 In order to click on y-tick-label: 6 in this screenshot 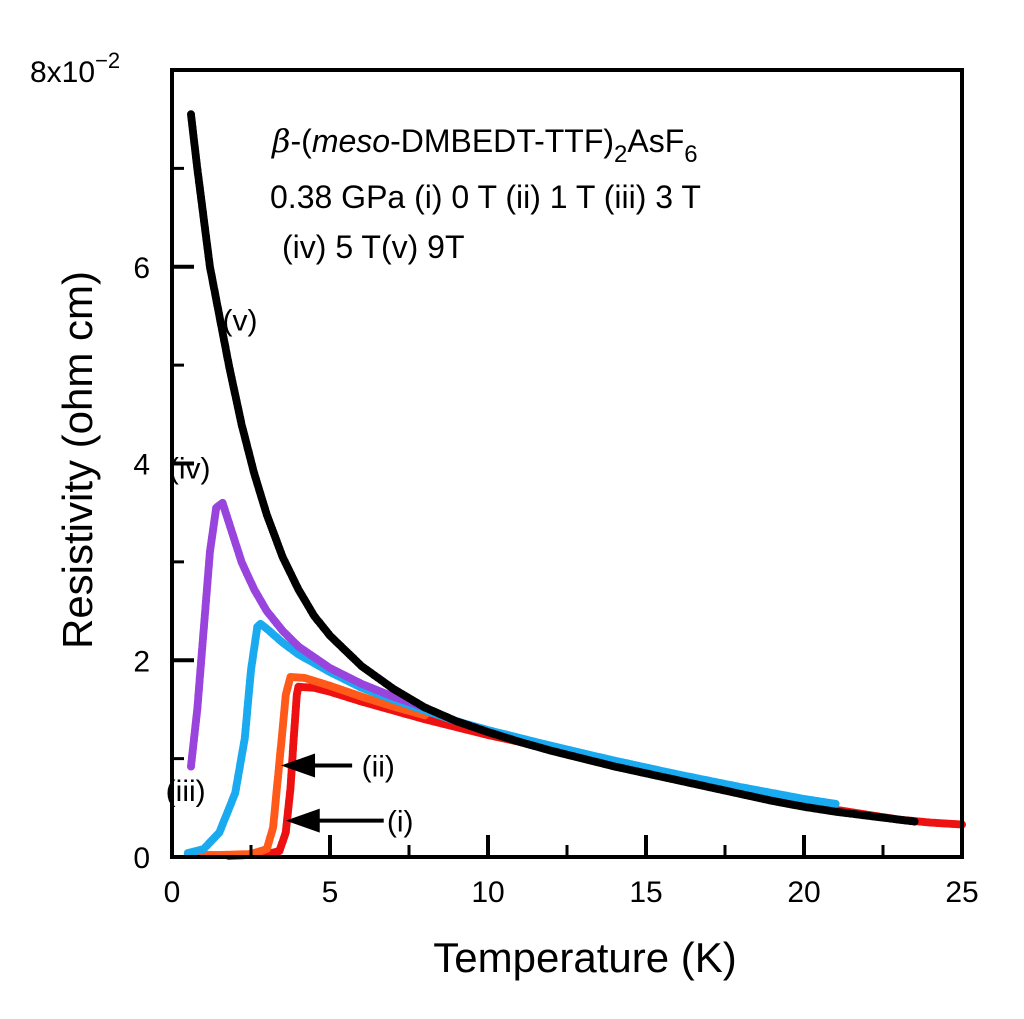, I will do `click(141, 268)`.